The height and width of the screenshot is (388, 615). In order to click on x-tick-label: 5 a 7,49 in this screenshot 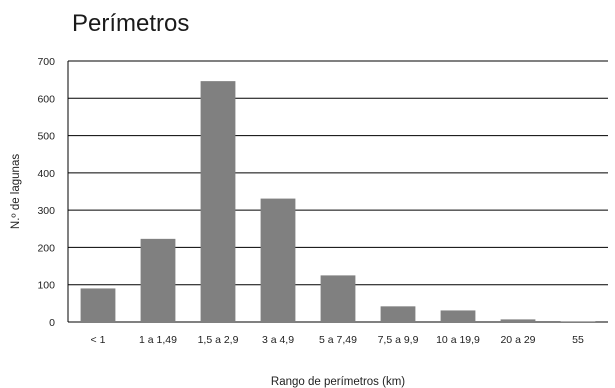, I will do `click(338, 340)`.